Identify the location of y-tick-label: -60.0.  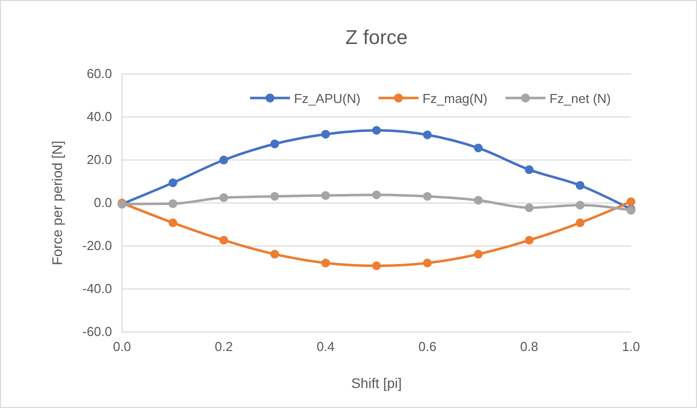
(97, 332).